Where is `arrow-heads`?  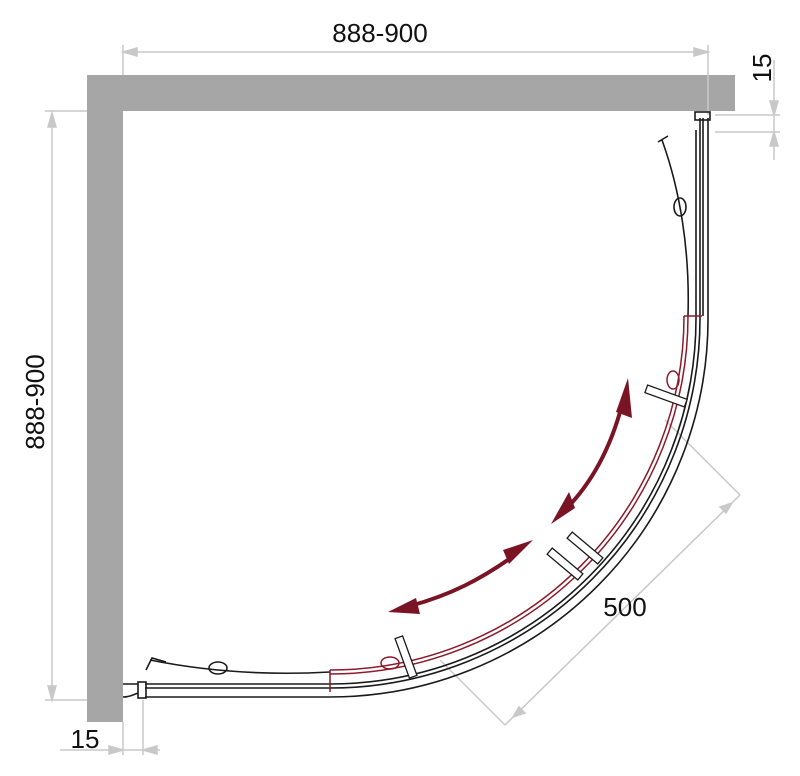 arrow-heads is located at coordinates (510, 496).